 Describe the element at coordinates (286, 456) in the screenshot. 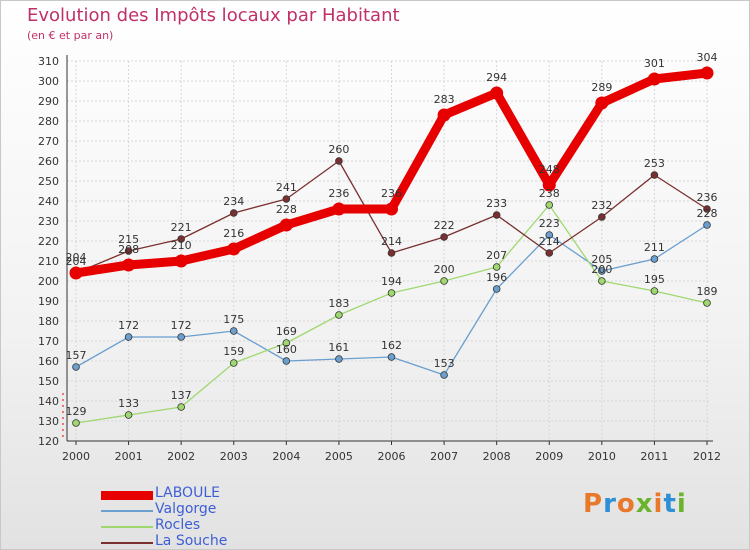

I see `x-tick-label: 2004` at that location.